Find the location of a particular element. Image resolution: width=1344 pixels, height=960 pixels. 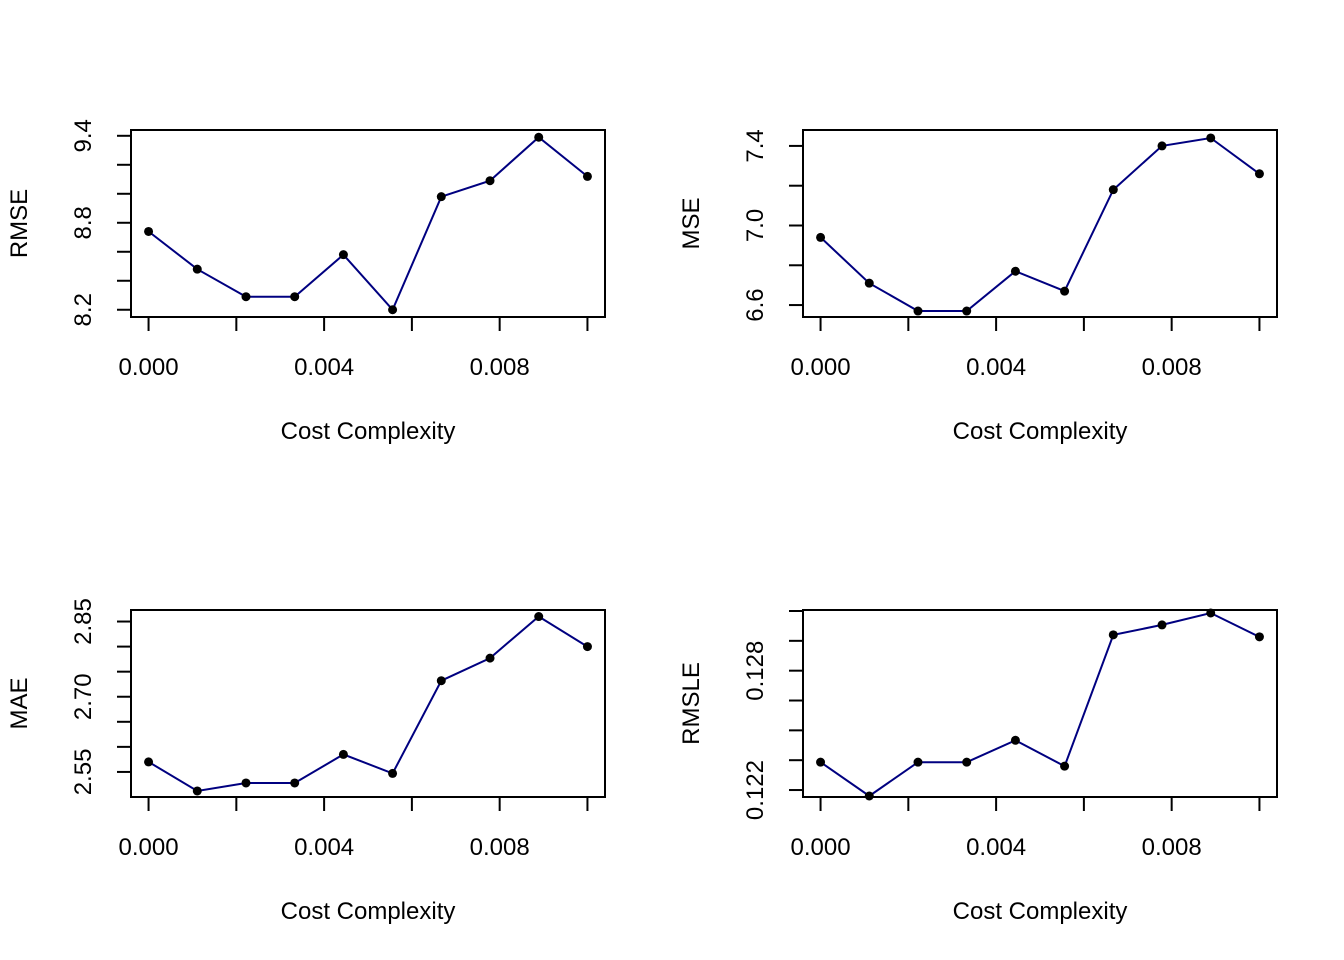

mae-x-axis-title: Cost Complexity is located at coordinates (368, 911).